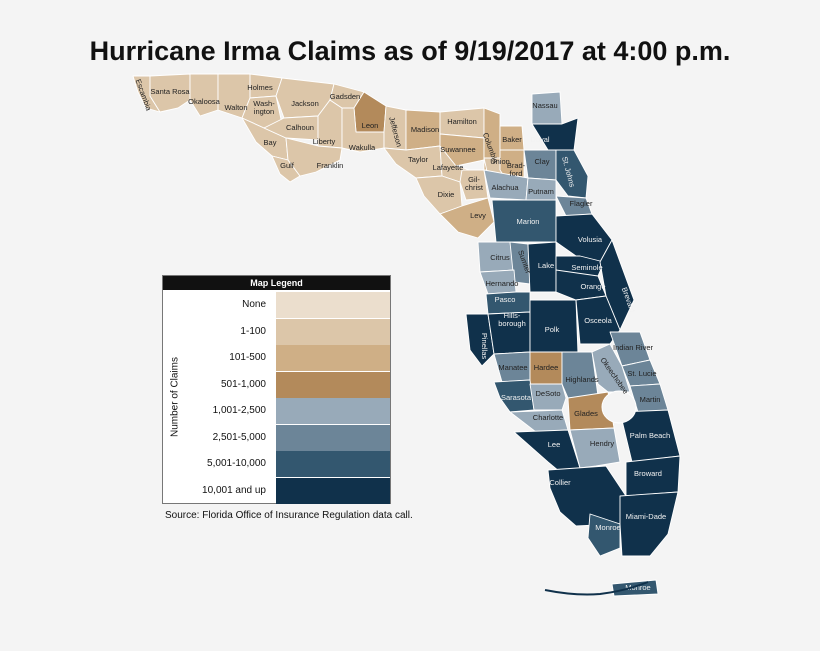 The image size is (820, 651). Describe the element at coordinates (235, 107) in the screenshot. I see `county-label: Walton` at that location.